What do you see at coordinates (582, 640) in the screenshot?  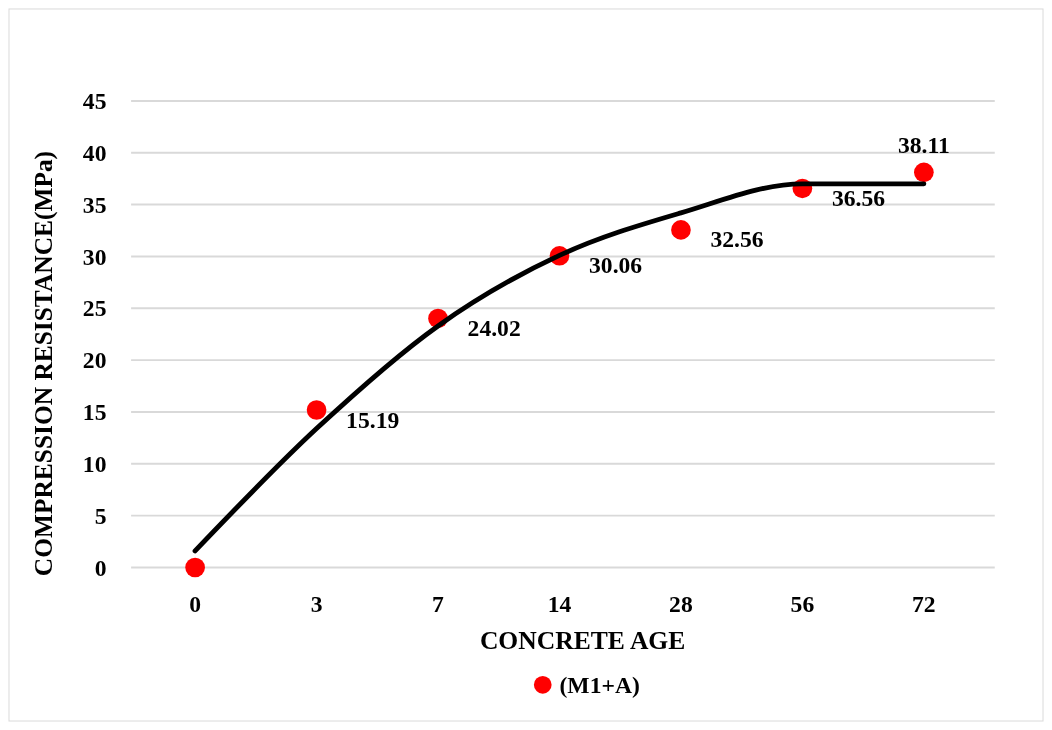 I see `x-axis-title: CONCRETE AGE` at bounding box center [582, 640].